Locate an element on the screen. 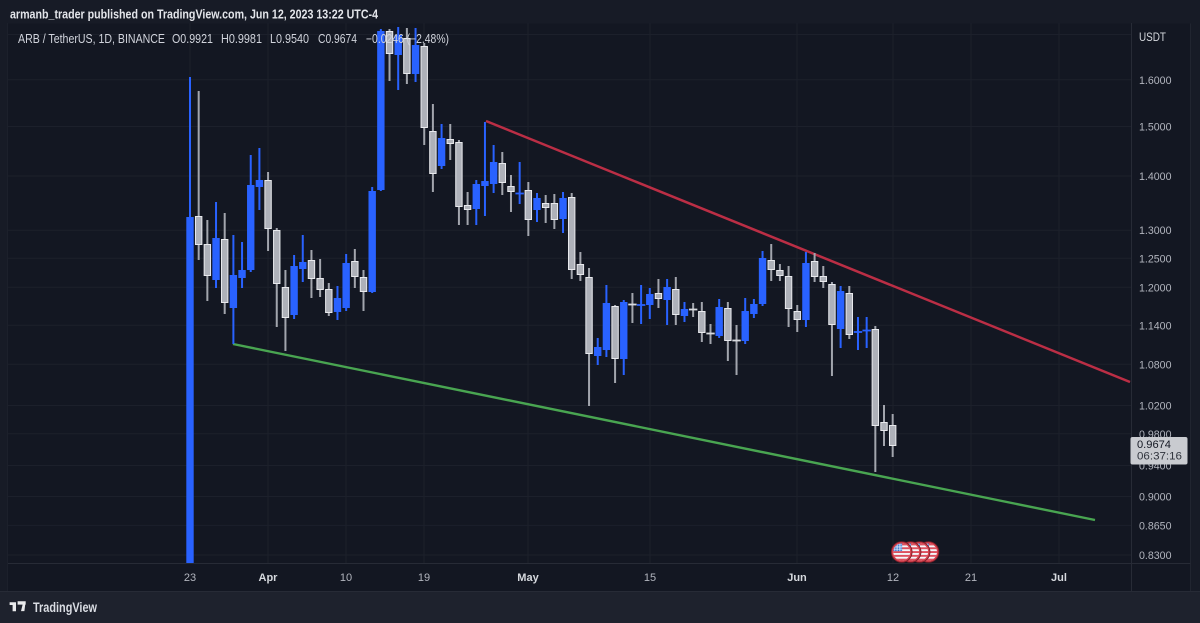 Image resolution: width=1200 pixels, height=623 pixels. svg-text: USDT is located at coordinates (1152, 38).